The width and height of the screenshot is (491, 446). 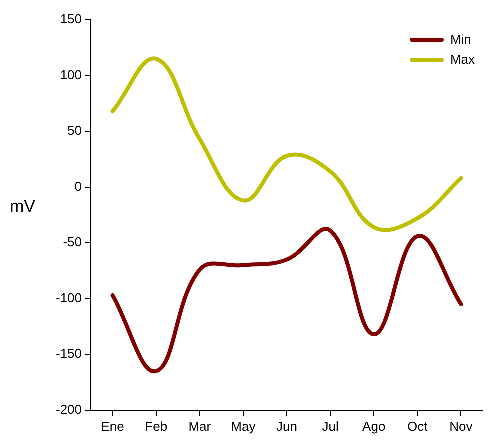 I want to click on legend-label: Min, so click(x=461, y=40).